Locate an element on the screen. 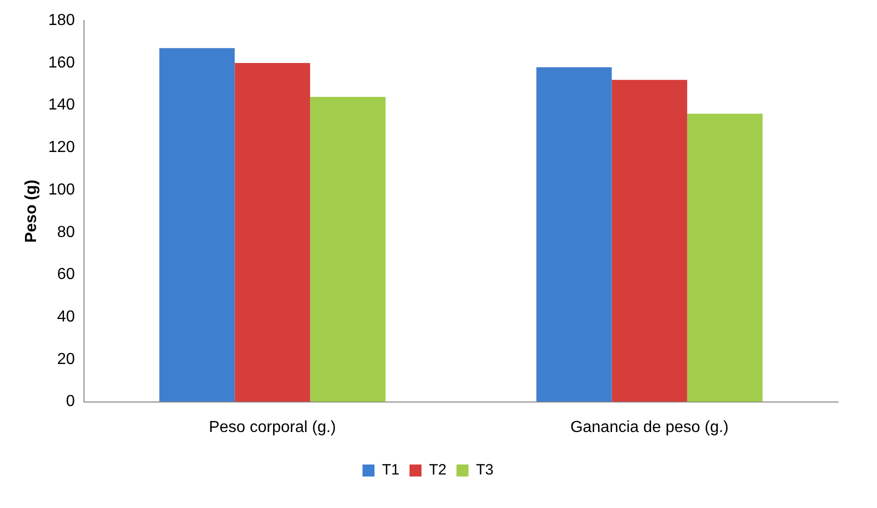  legend-label: T2 is located at coordinates (438, 470).